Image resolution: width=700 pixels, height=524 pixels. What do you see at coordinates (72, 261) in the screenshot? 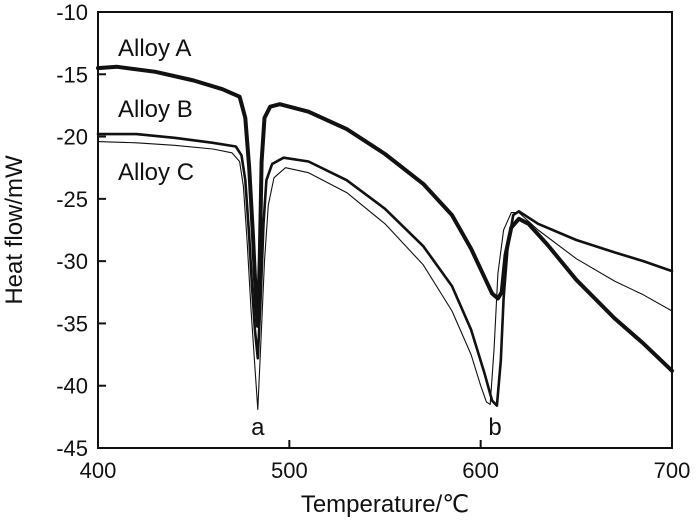
I see `y-tick-label: -30` at bounding box center [72, 261].